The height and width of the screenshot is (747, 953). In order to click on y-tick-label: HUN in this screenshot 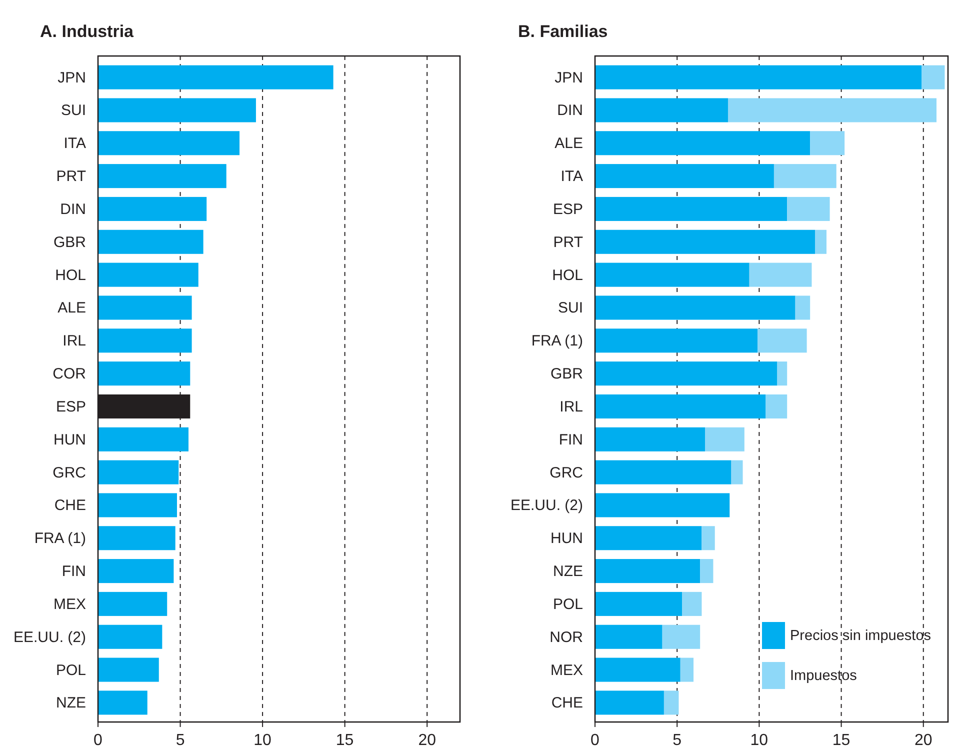, I will do `click(566, 539)`.